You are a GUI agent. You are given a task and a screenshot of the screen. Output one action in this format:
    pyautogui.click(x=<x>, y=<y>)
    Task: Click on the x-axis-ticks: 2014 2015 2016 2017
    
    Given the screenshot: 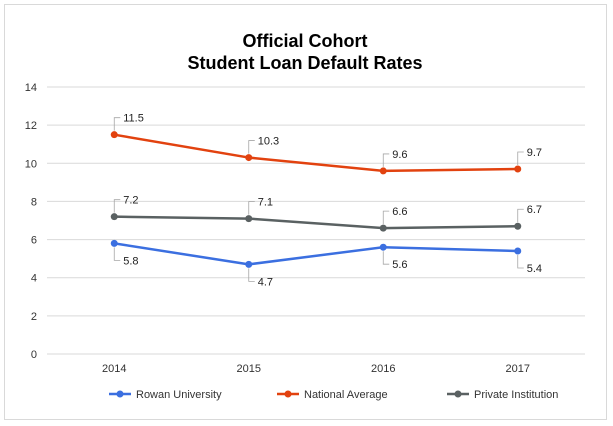 What is the action you would take?
    pyautogui.click(x=316, y=369)
    